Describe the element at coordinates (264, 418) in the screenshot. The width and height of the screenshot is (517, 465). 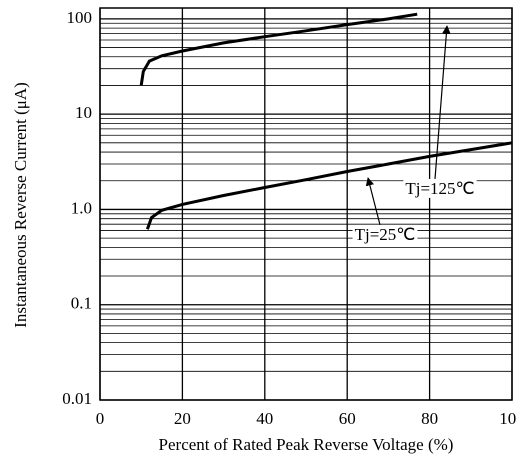
I see `x-tick-label: 40` at that location.